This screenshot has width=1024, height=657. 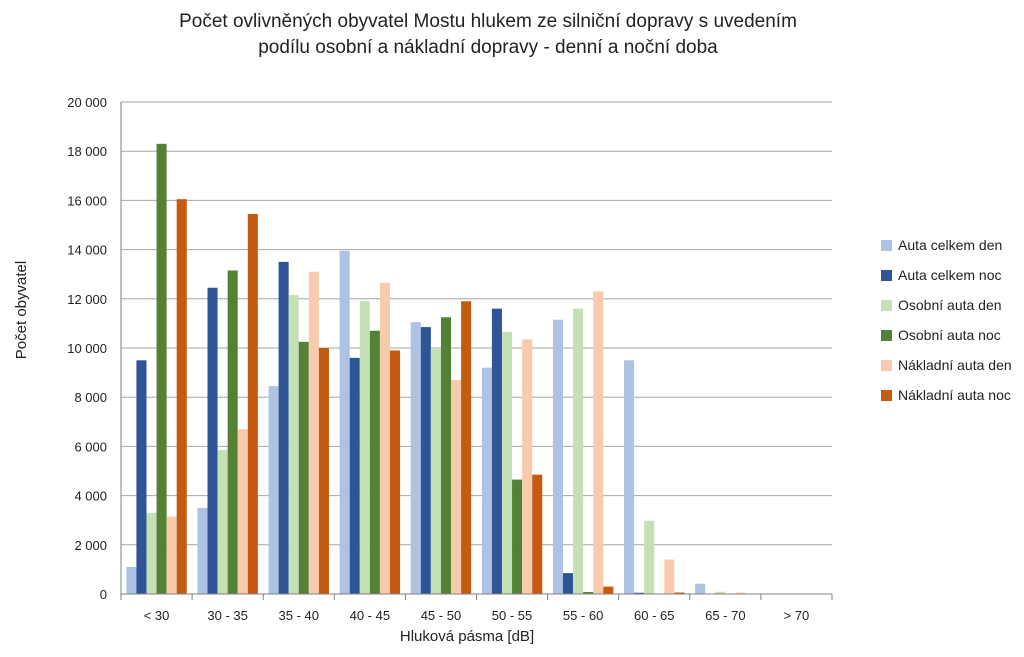 I want to click on x-axis-label: Hluková pásma [dB], so click(x=467, y=636).